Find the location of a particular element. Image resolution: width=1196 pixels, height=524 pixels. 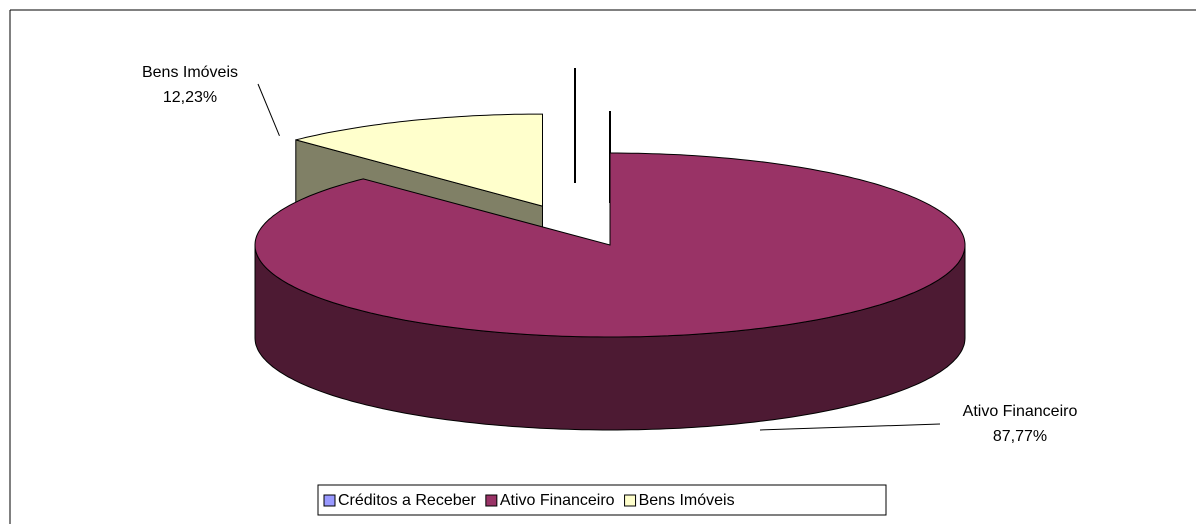

legend-label: Ativo Financeiro is located at coordinates (557, 500).